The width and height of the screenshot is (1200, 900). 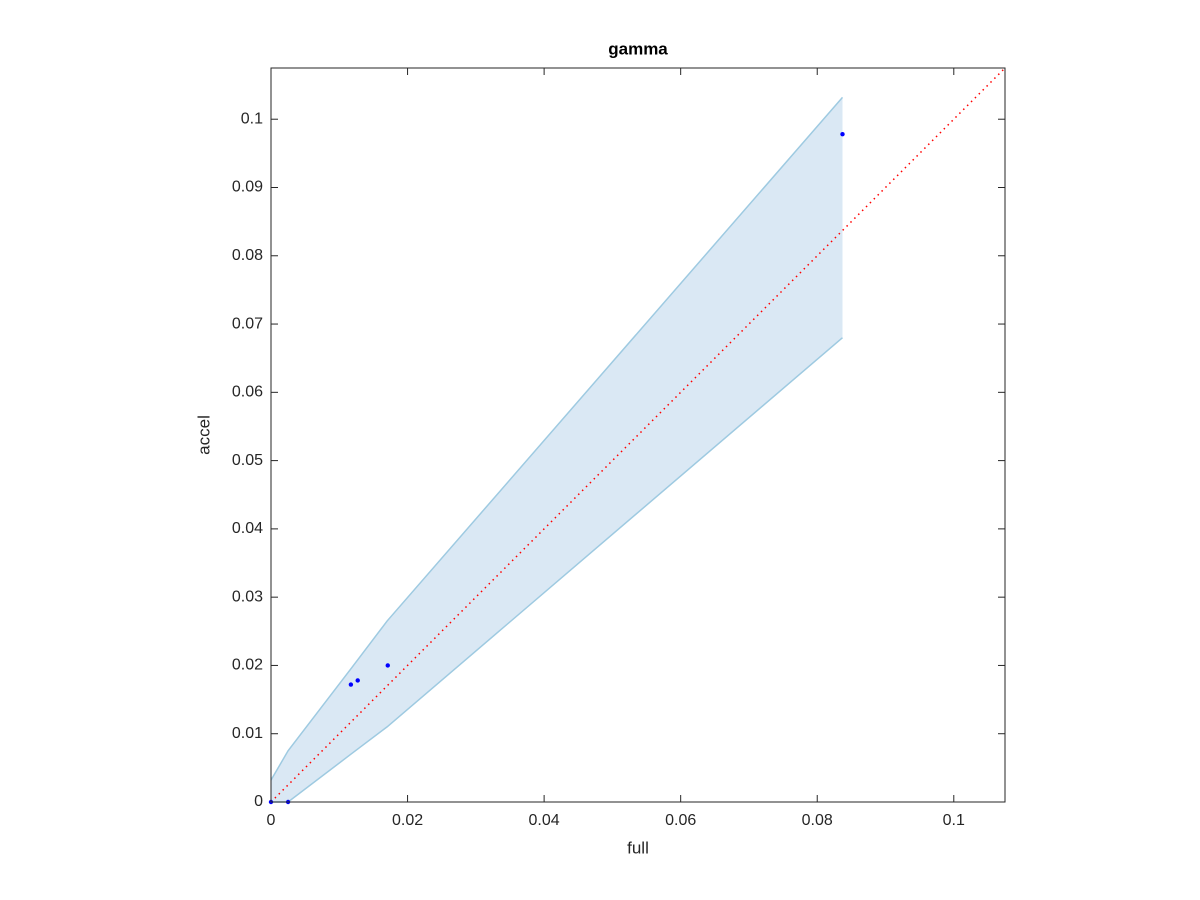 I want to click on y-tick-label: 0.01, so click(x=247, y=733).